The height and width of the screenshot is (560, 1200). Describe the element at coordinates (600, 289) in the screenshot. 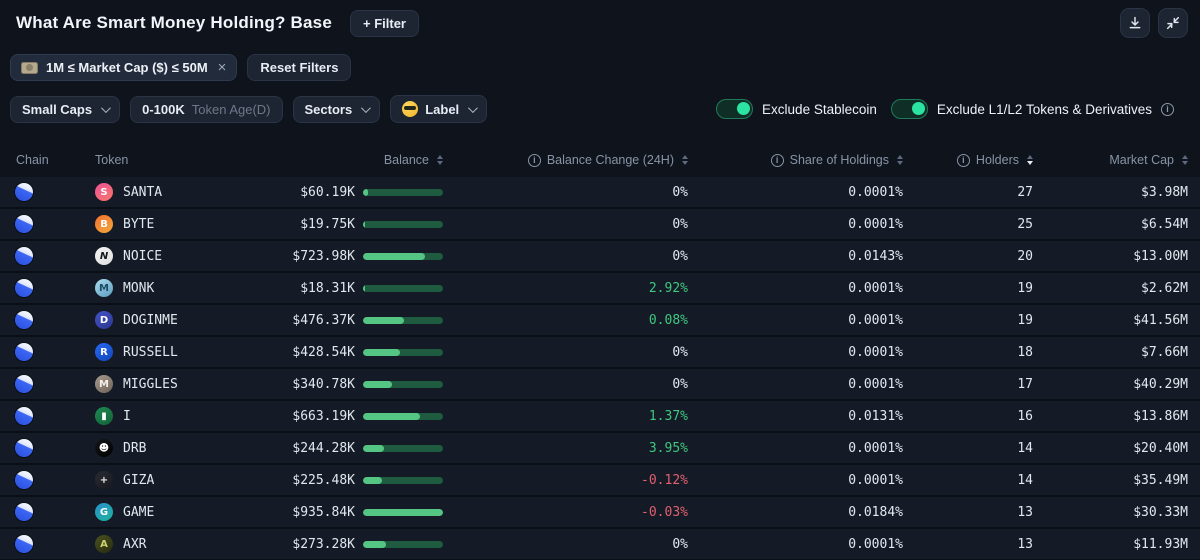

I see `table-row-monk: M MONK $18.31K 2.92% 0.0001% 19 $2.62M` at that location.